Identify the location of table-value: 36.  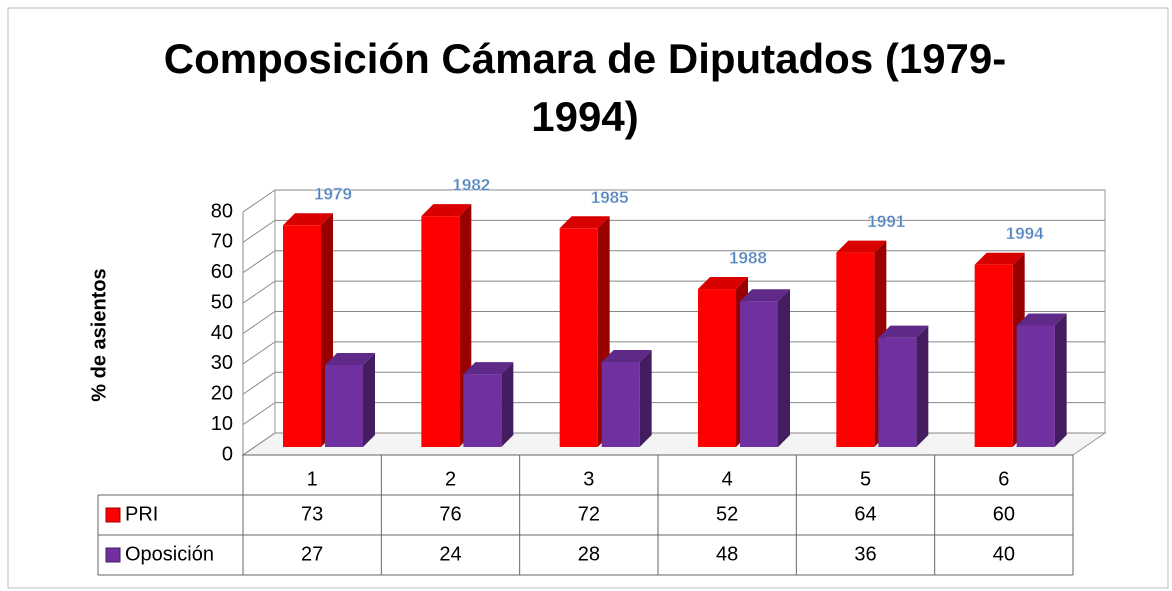
(865, 554).